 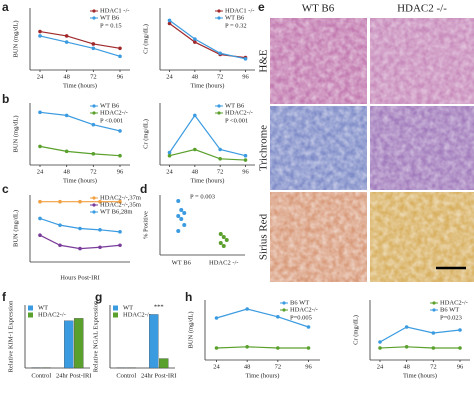 I want to click on panel-letter: a, so click(x=5, y=7).